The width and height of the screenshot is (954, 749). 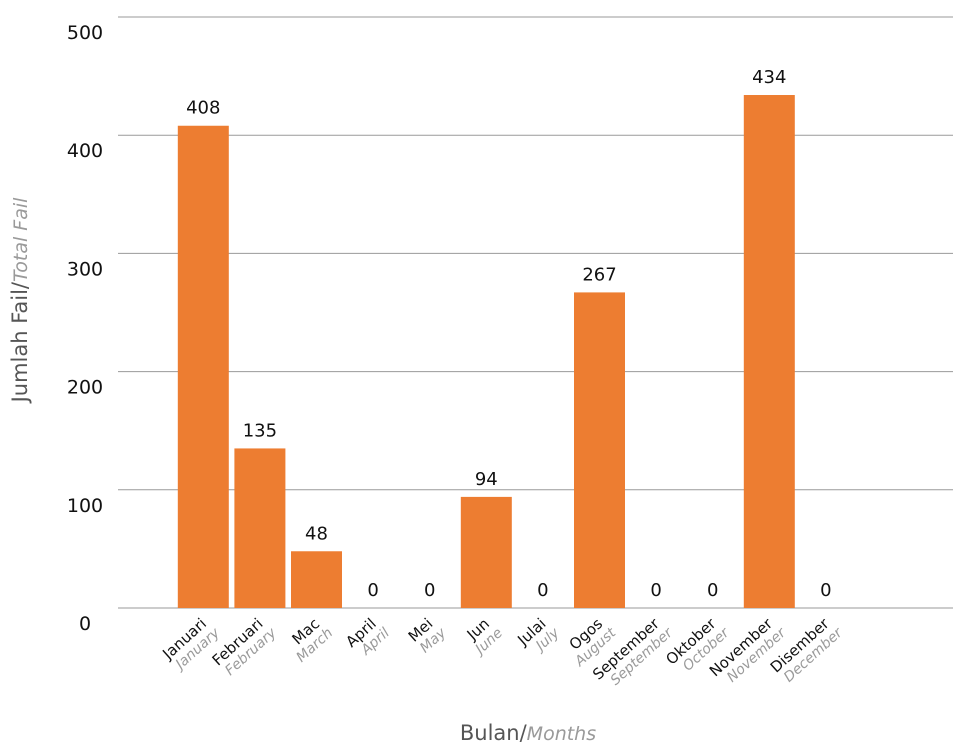 What do you see at coordinates (599, 274) in the screenshot?
I see `data-label: 267` at bounding box center [599, 274].